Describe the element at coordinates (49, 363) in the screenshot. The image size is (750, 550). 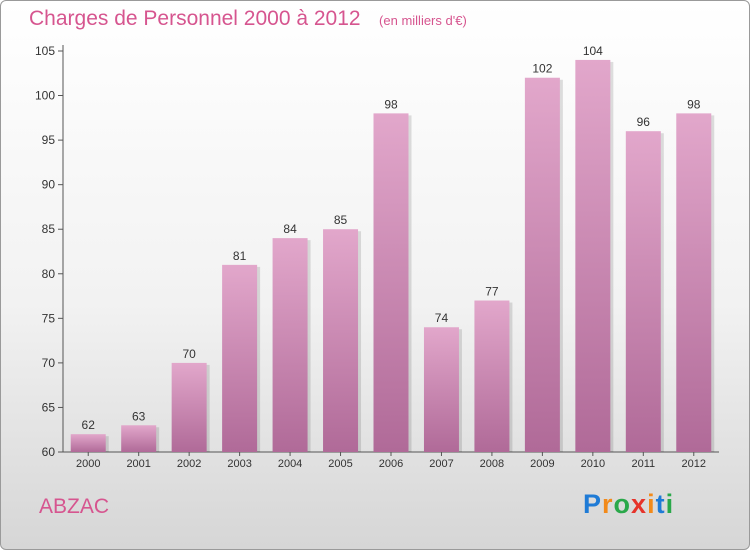
I see `y-tick-label: 70` at that location.